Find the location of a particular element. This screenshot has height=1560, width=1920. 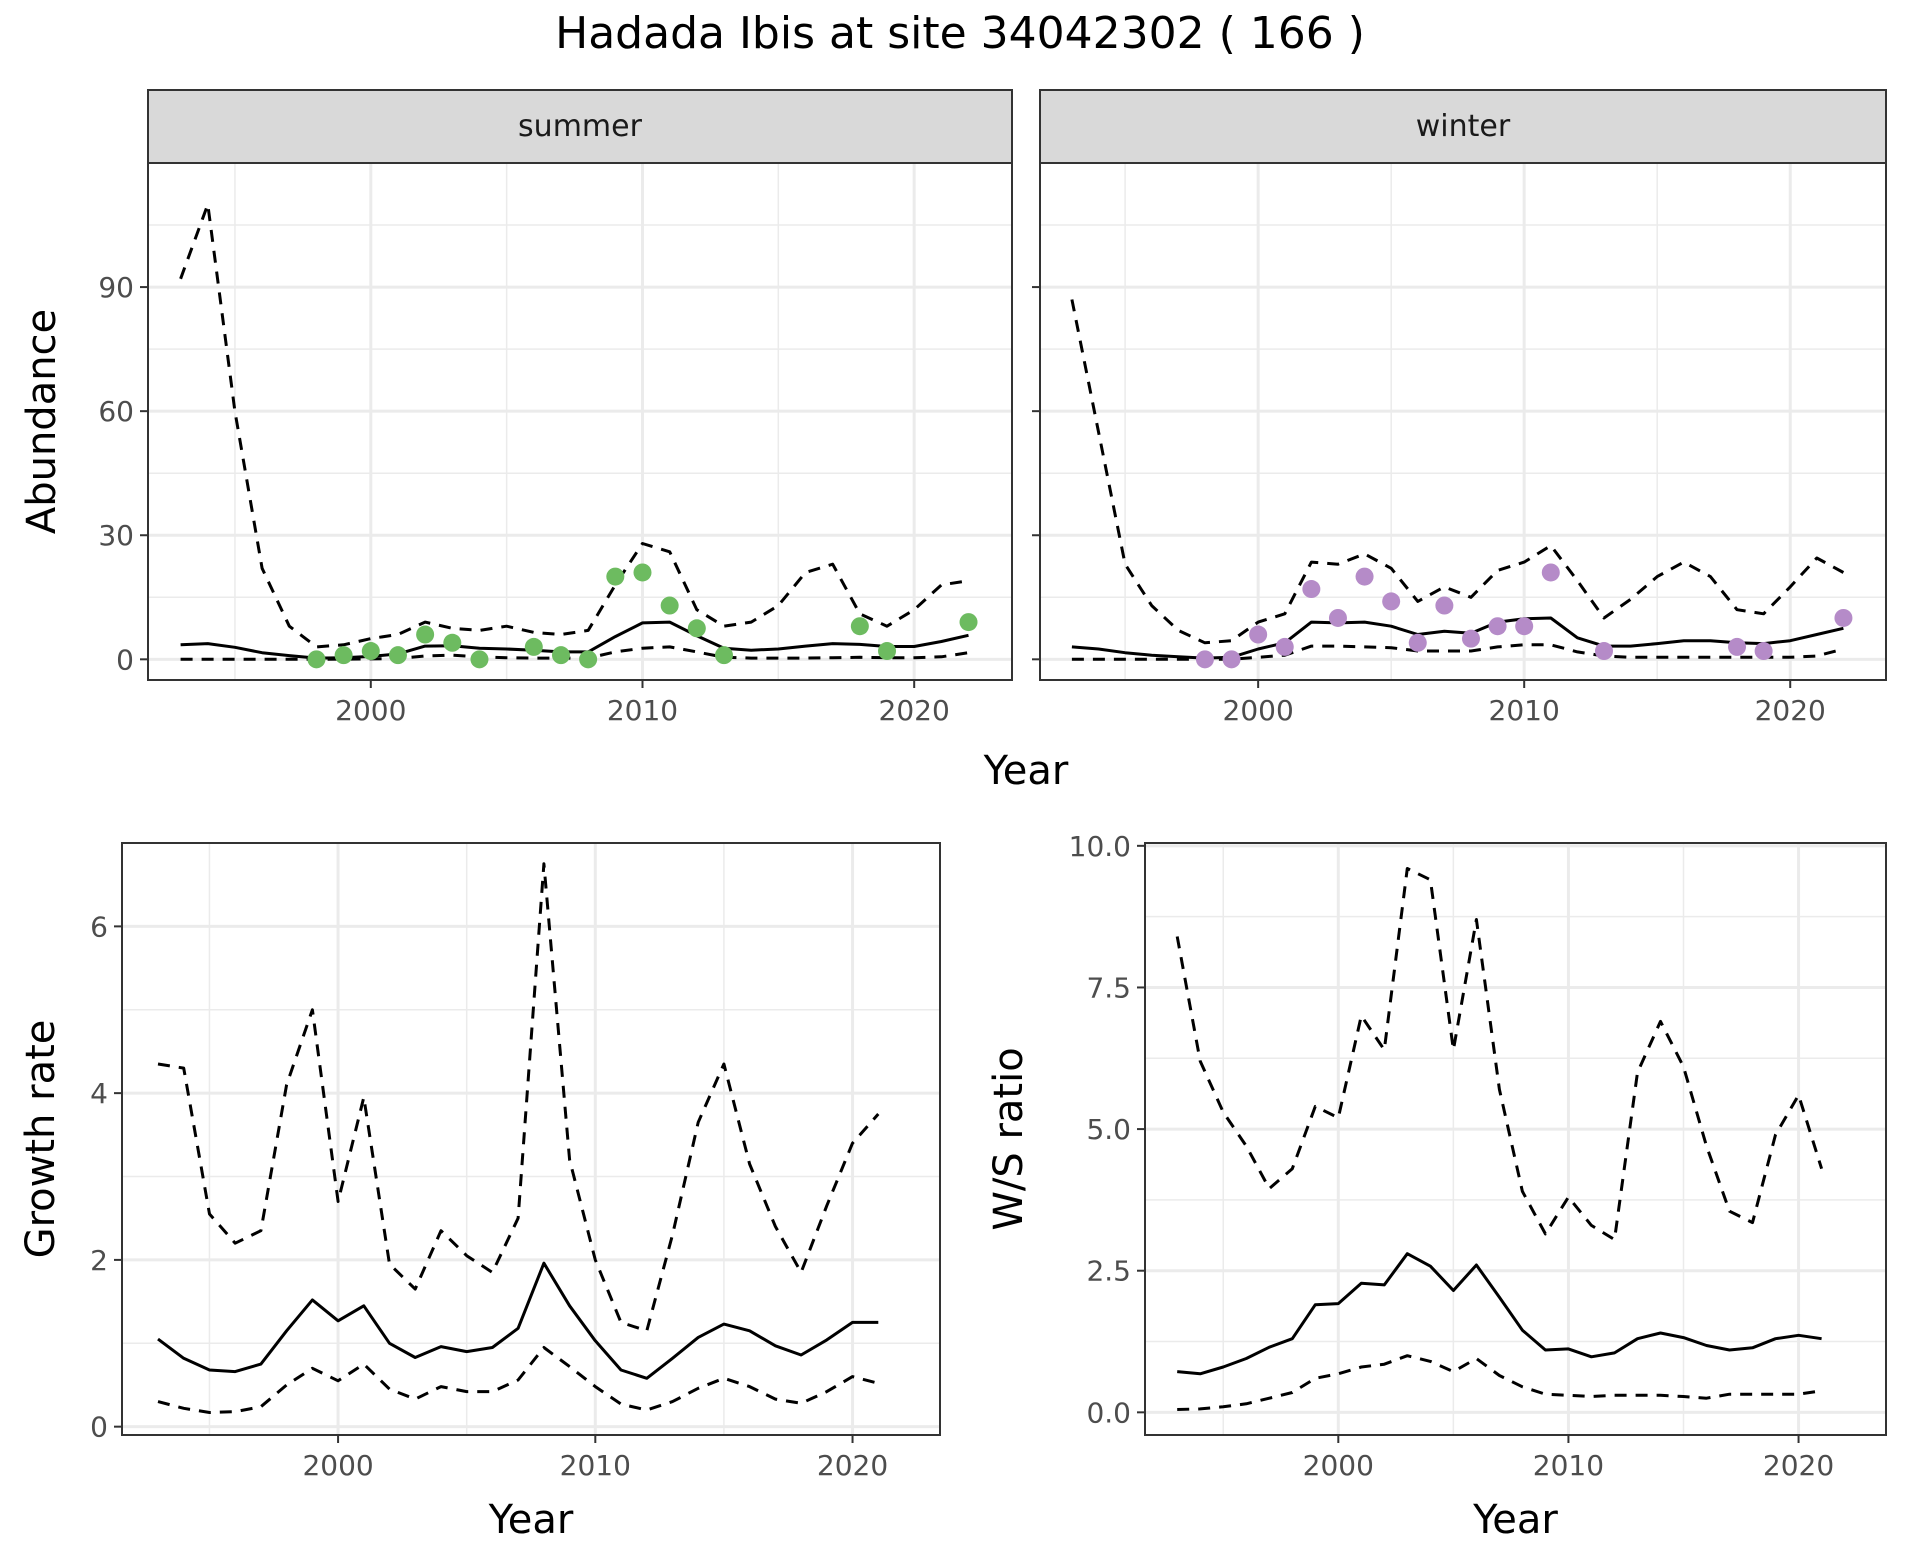

y-tick-label: 2.5 is located at coordinates (1108, 1271).